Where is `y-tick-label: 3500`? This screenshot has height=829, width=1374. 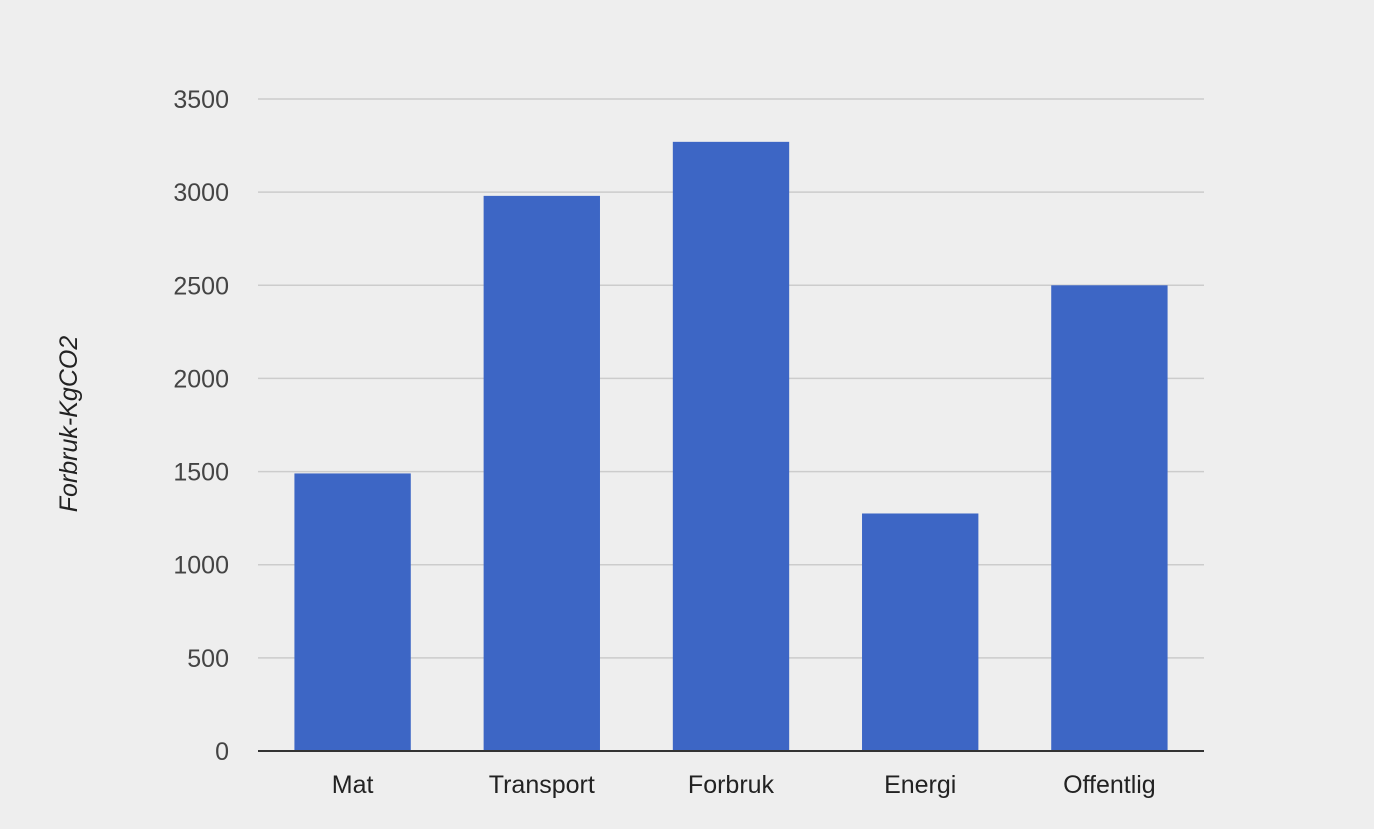
y-tick-label: 3500 is located at coordinates (201, 100).